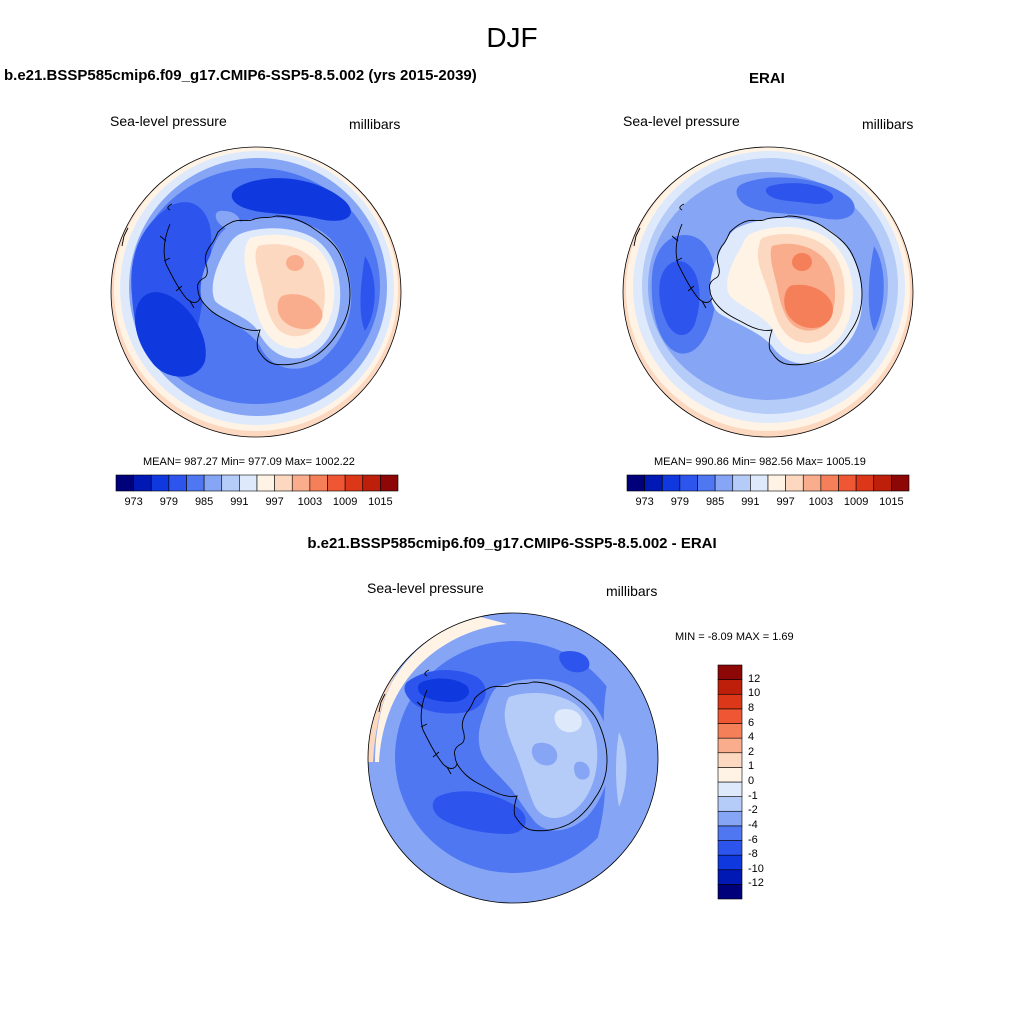  I want to click on panel2-colorbar-tick-label: 985, so click(715, 502).